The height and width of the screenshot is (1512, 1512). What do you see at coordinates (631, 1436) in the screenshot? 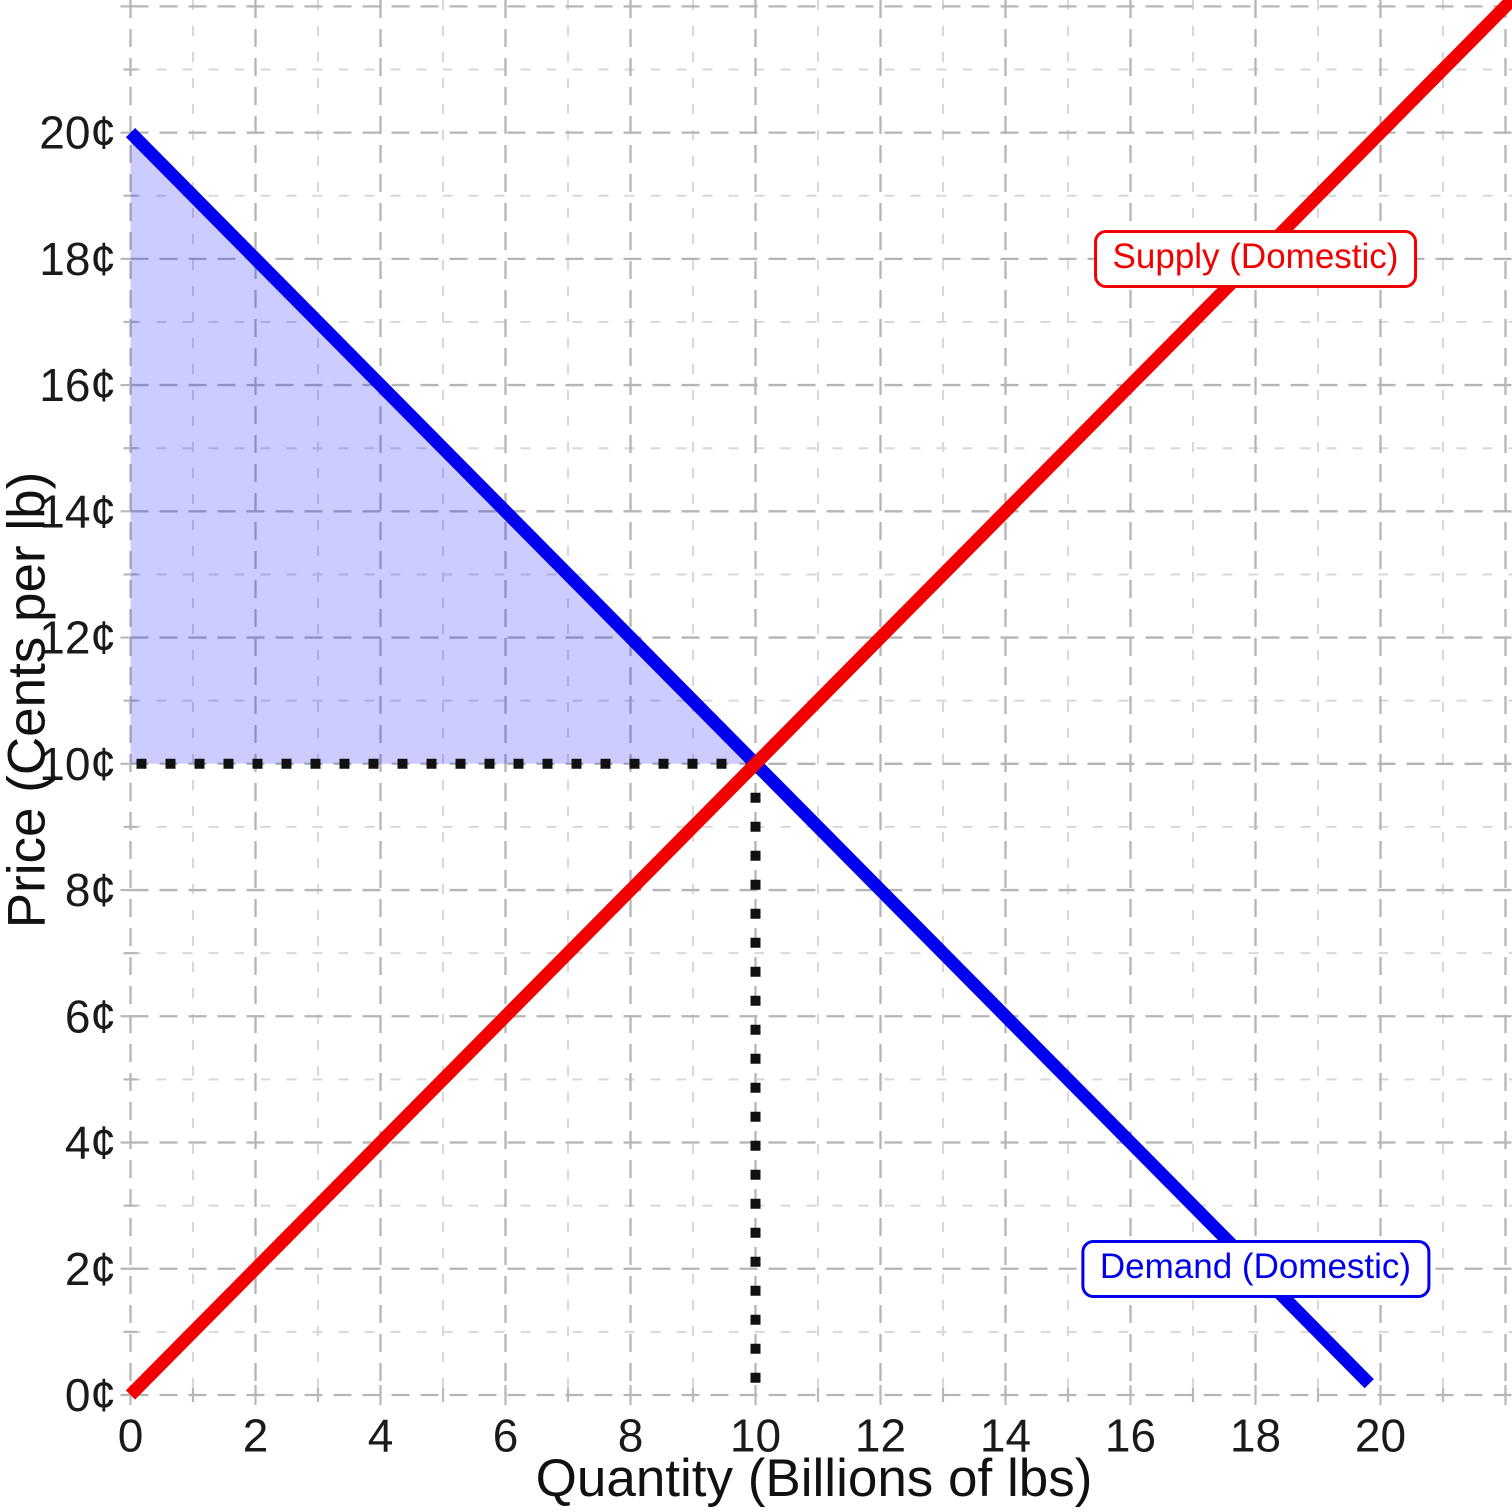
I see `x-tick-label: 8` at bounding box center [631, 1436].